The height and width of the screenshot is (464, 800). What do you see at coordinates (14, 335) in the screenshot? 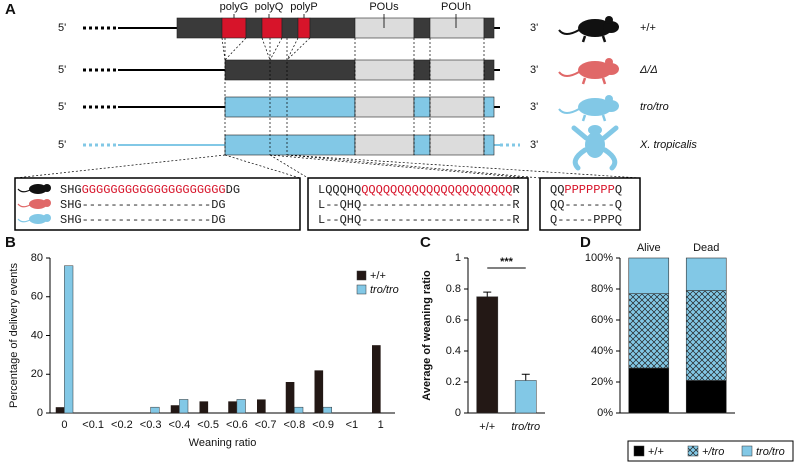
I see `y-axis-label: Percentage of delivery events` at bounding box center [14, 335].